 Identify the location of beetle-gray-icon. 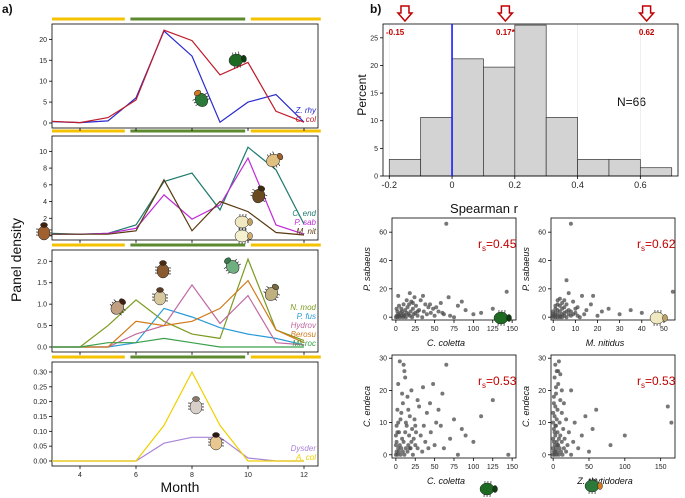
(272, 292).